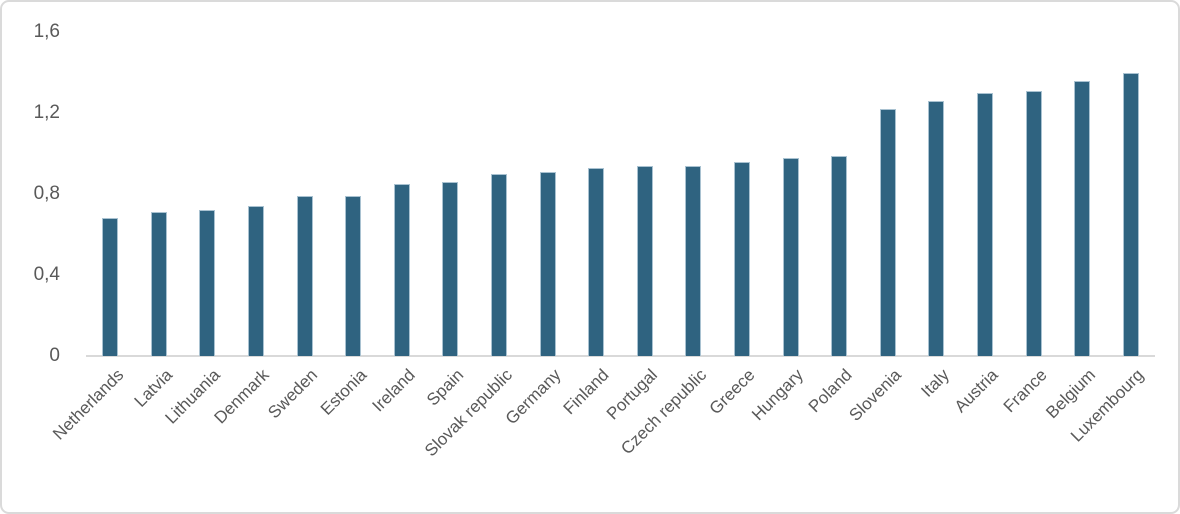 Image resolution: width=1180 pixels, height=514 pixels. Describe the element at coordinates (1130, 214) in the screenshot. I see `bar-luxembourg` at that location.